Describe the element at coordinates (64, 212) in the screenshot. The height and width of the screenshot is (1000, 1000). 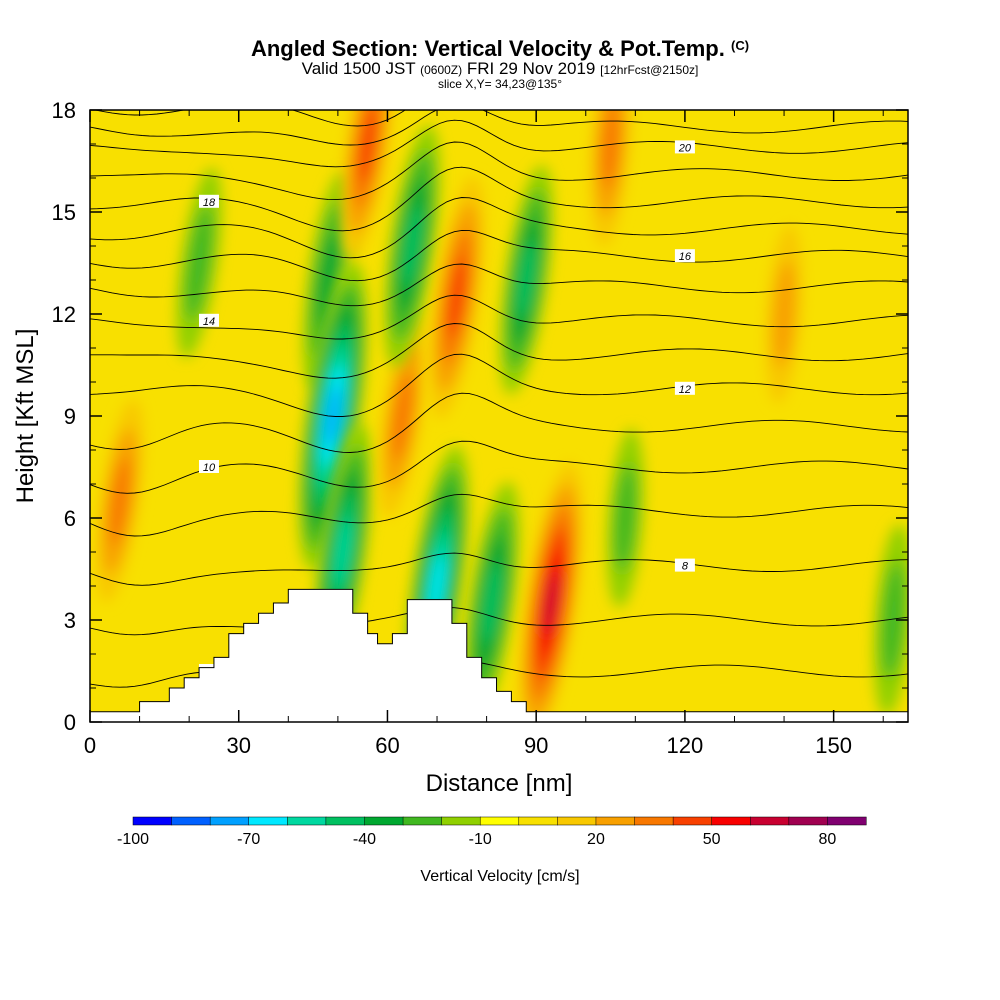
I see `y-tick-label: 15` at that location.